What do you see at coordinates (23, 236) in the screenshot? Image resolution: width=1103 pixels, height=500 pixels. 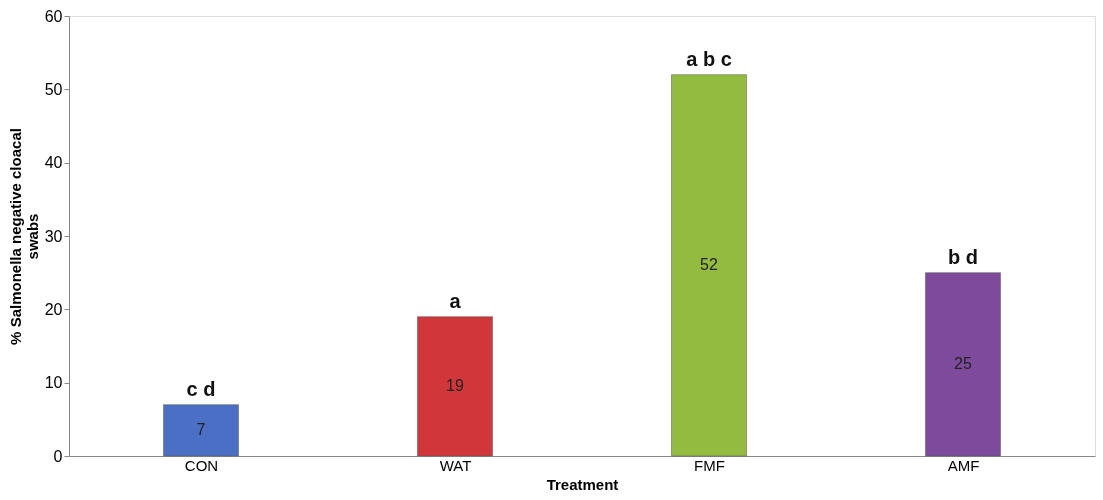 I see `y-axis-title: % Salmonella negative cloacal swabs` at bounding box center [23, 236].